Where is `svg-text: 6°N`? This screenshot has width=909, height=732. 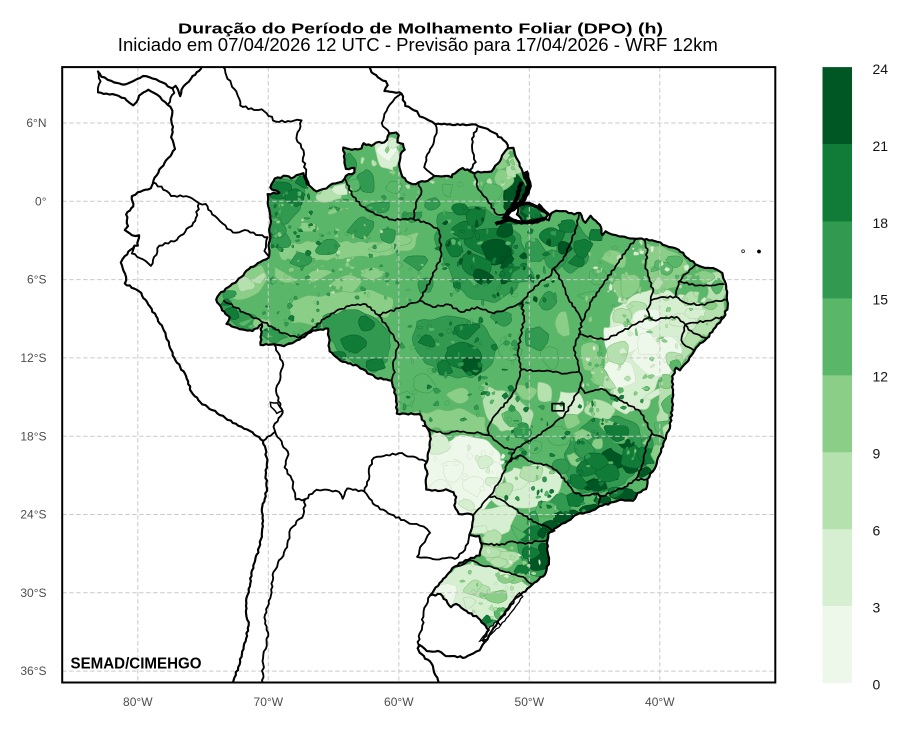
svg-text: 6°N is located at coordinates (36, 123).